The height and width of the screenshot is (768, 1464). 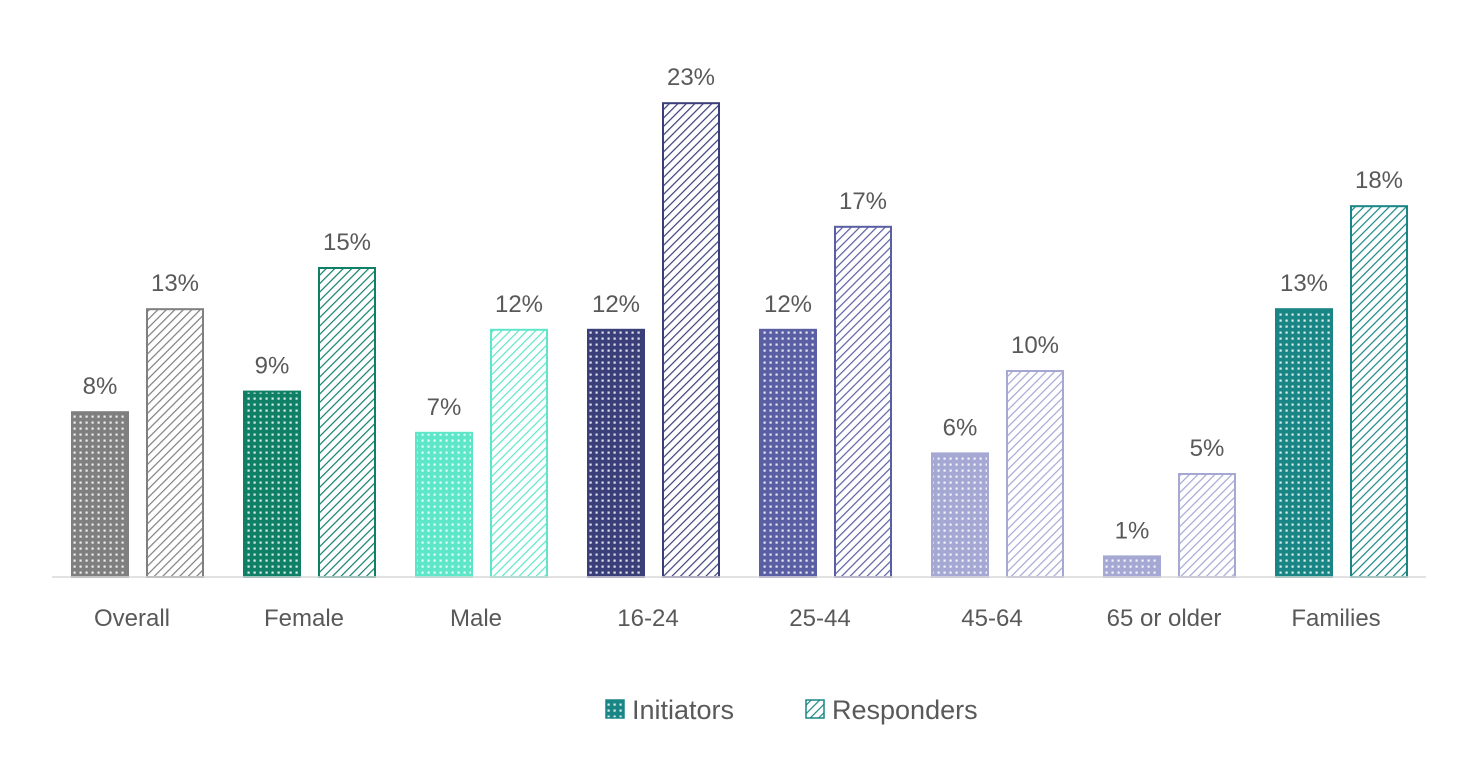 I want to click on data-label-initiators-female: 9%, so click(x=272, y=366).